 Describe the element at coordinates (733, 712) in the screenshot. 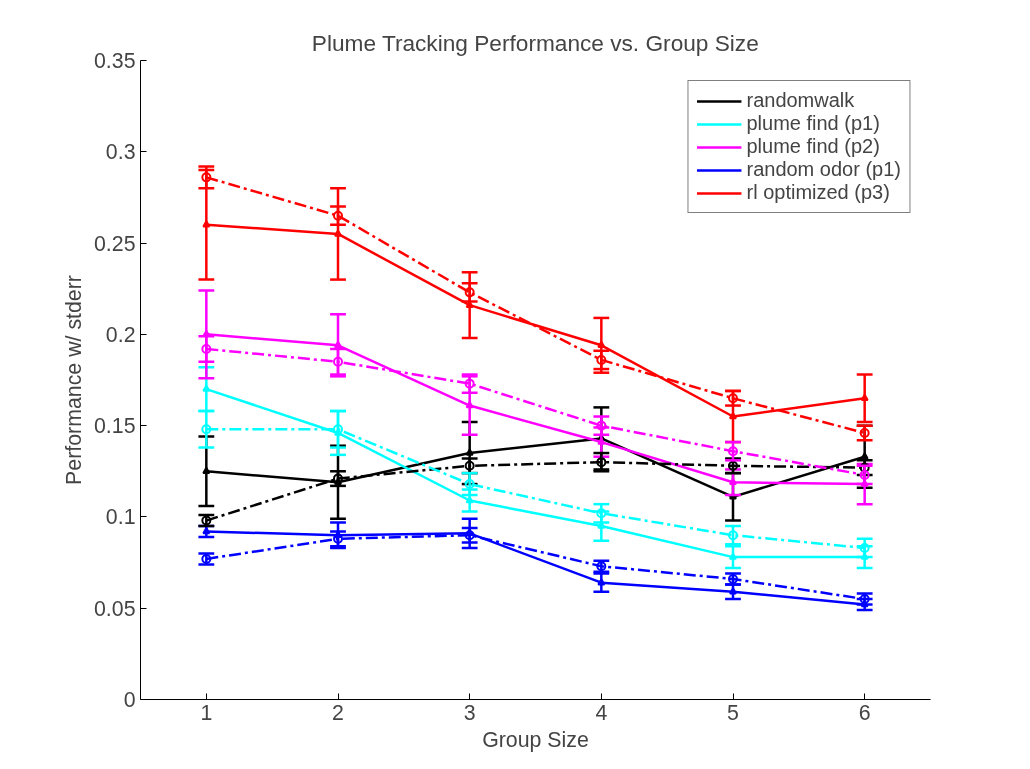

I see `x-tick-label: 5` at that location.